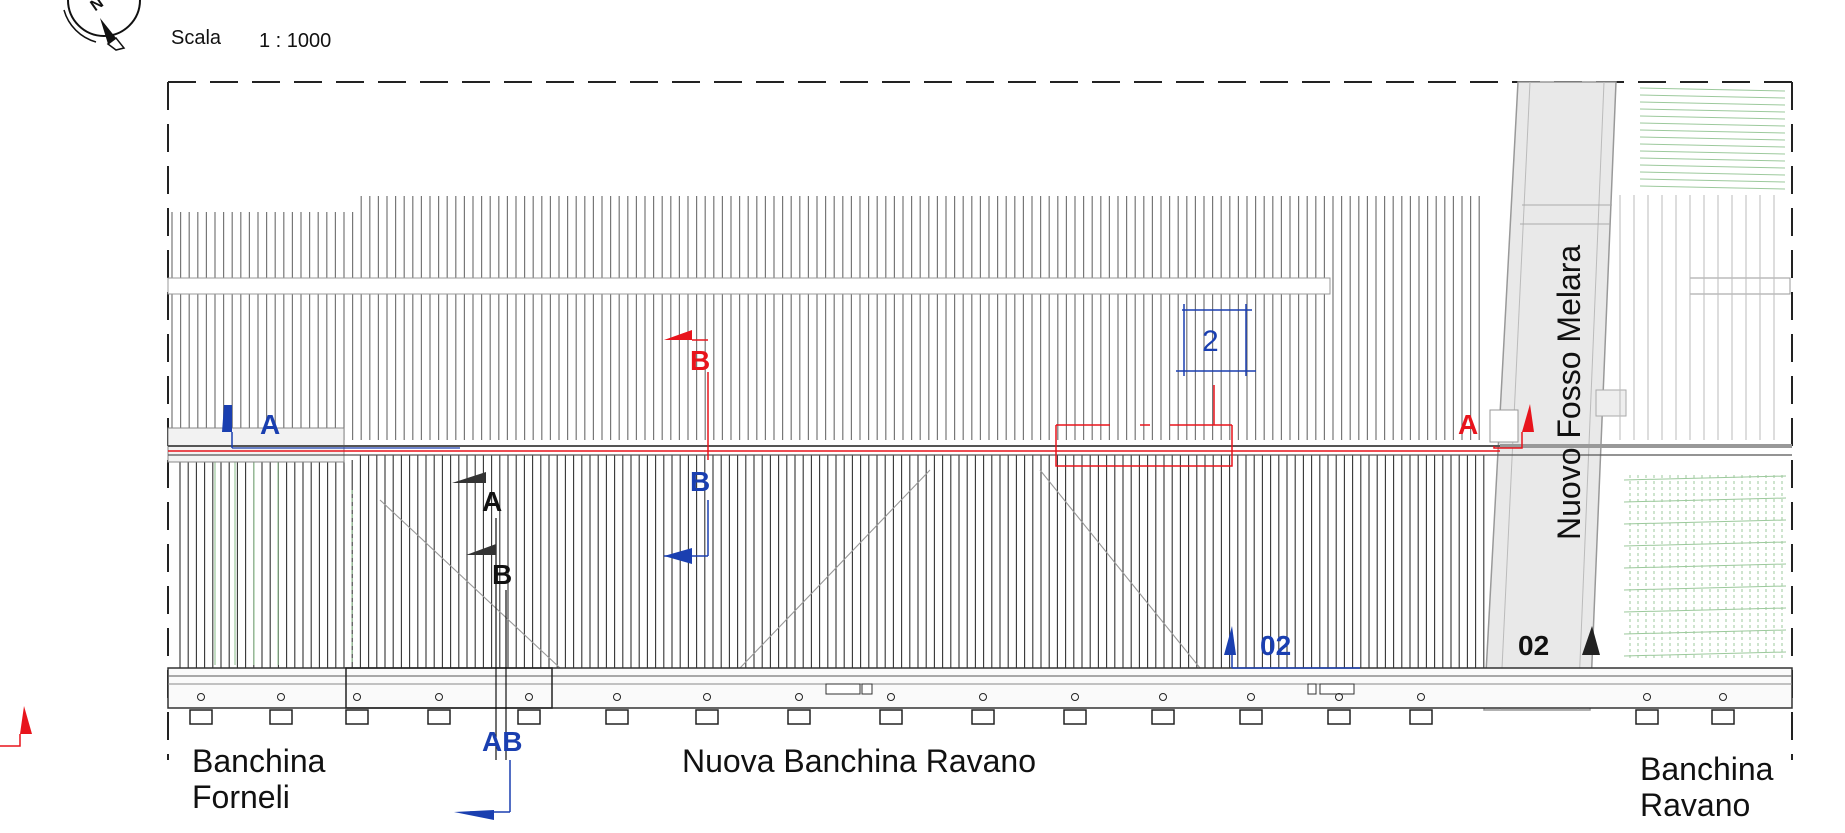  What do you see at coordinates (1275, 645) in the screenshot?
I see `section-blue-02-label: 02` at bounding box center [1275, 645].